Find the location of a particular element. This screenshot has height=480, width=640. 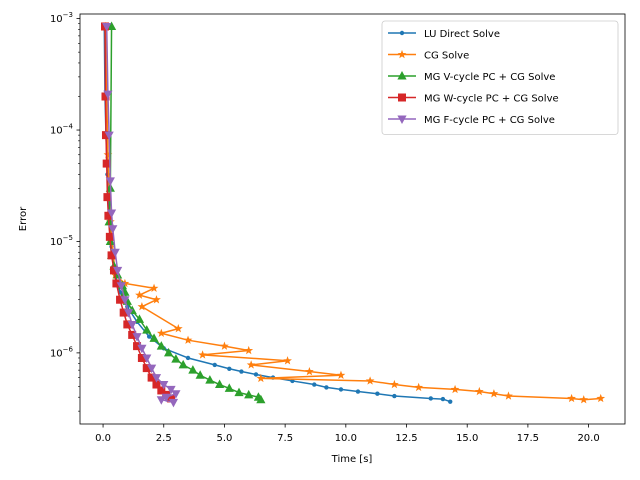

legend-label: MG V-cycle PC + CG Solve is located at coordinates (489, 77).